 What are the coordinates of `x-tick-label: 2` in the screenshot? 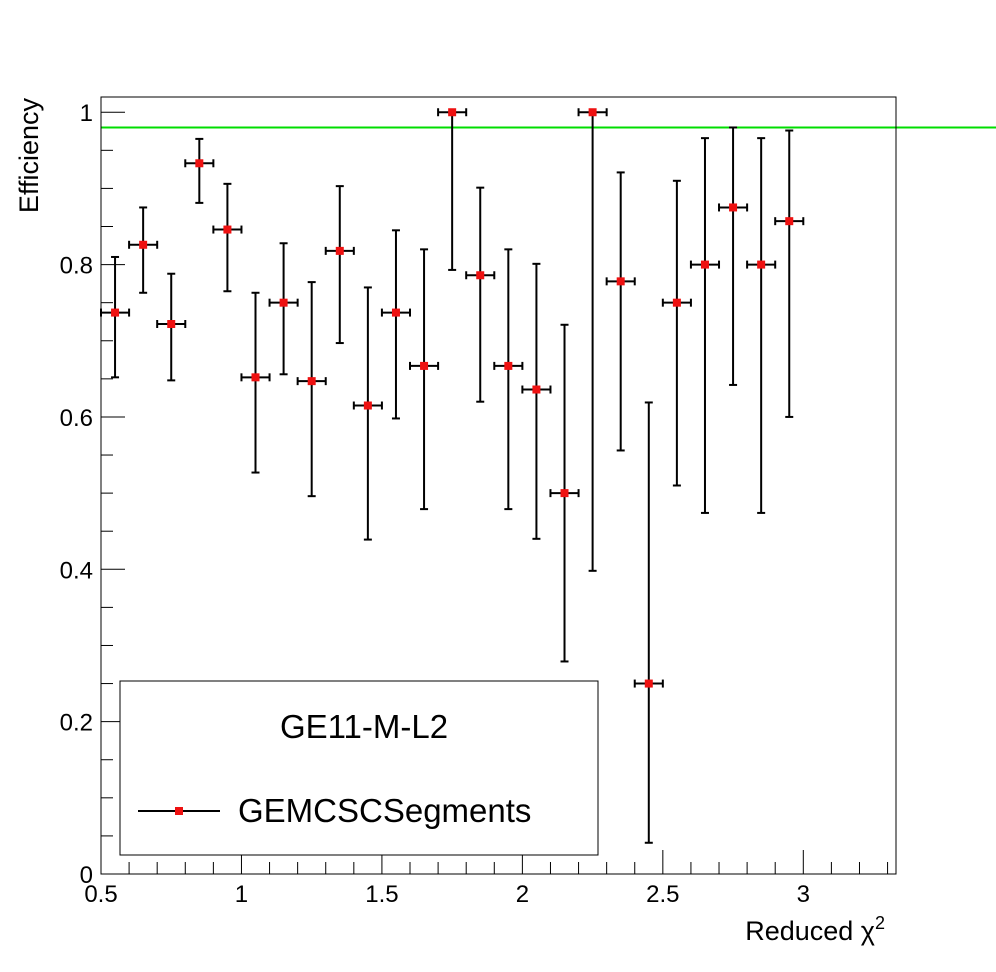 It's located at (522, 894).